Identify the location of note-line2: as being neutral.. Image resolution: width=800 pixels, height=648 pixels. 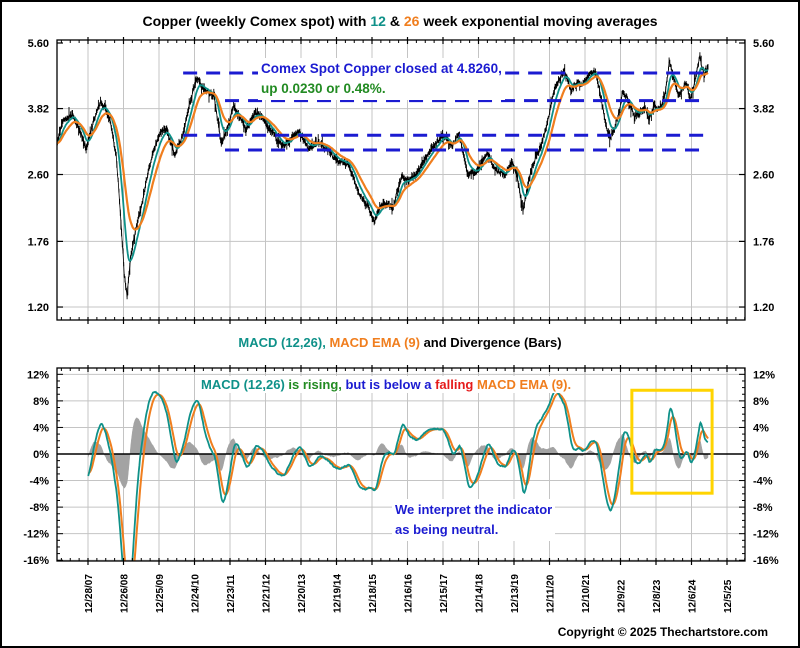
(447, 529).